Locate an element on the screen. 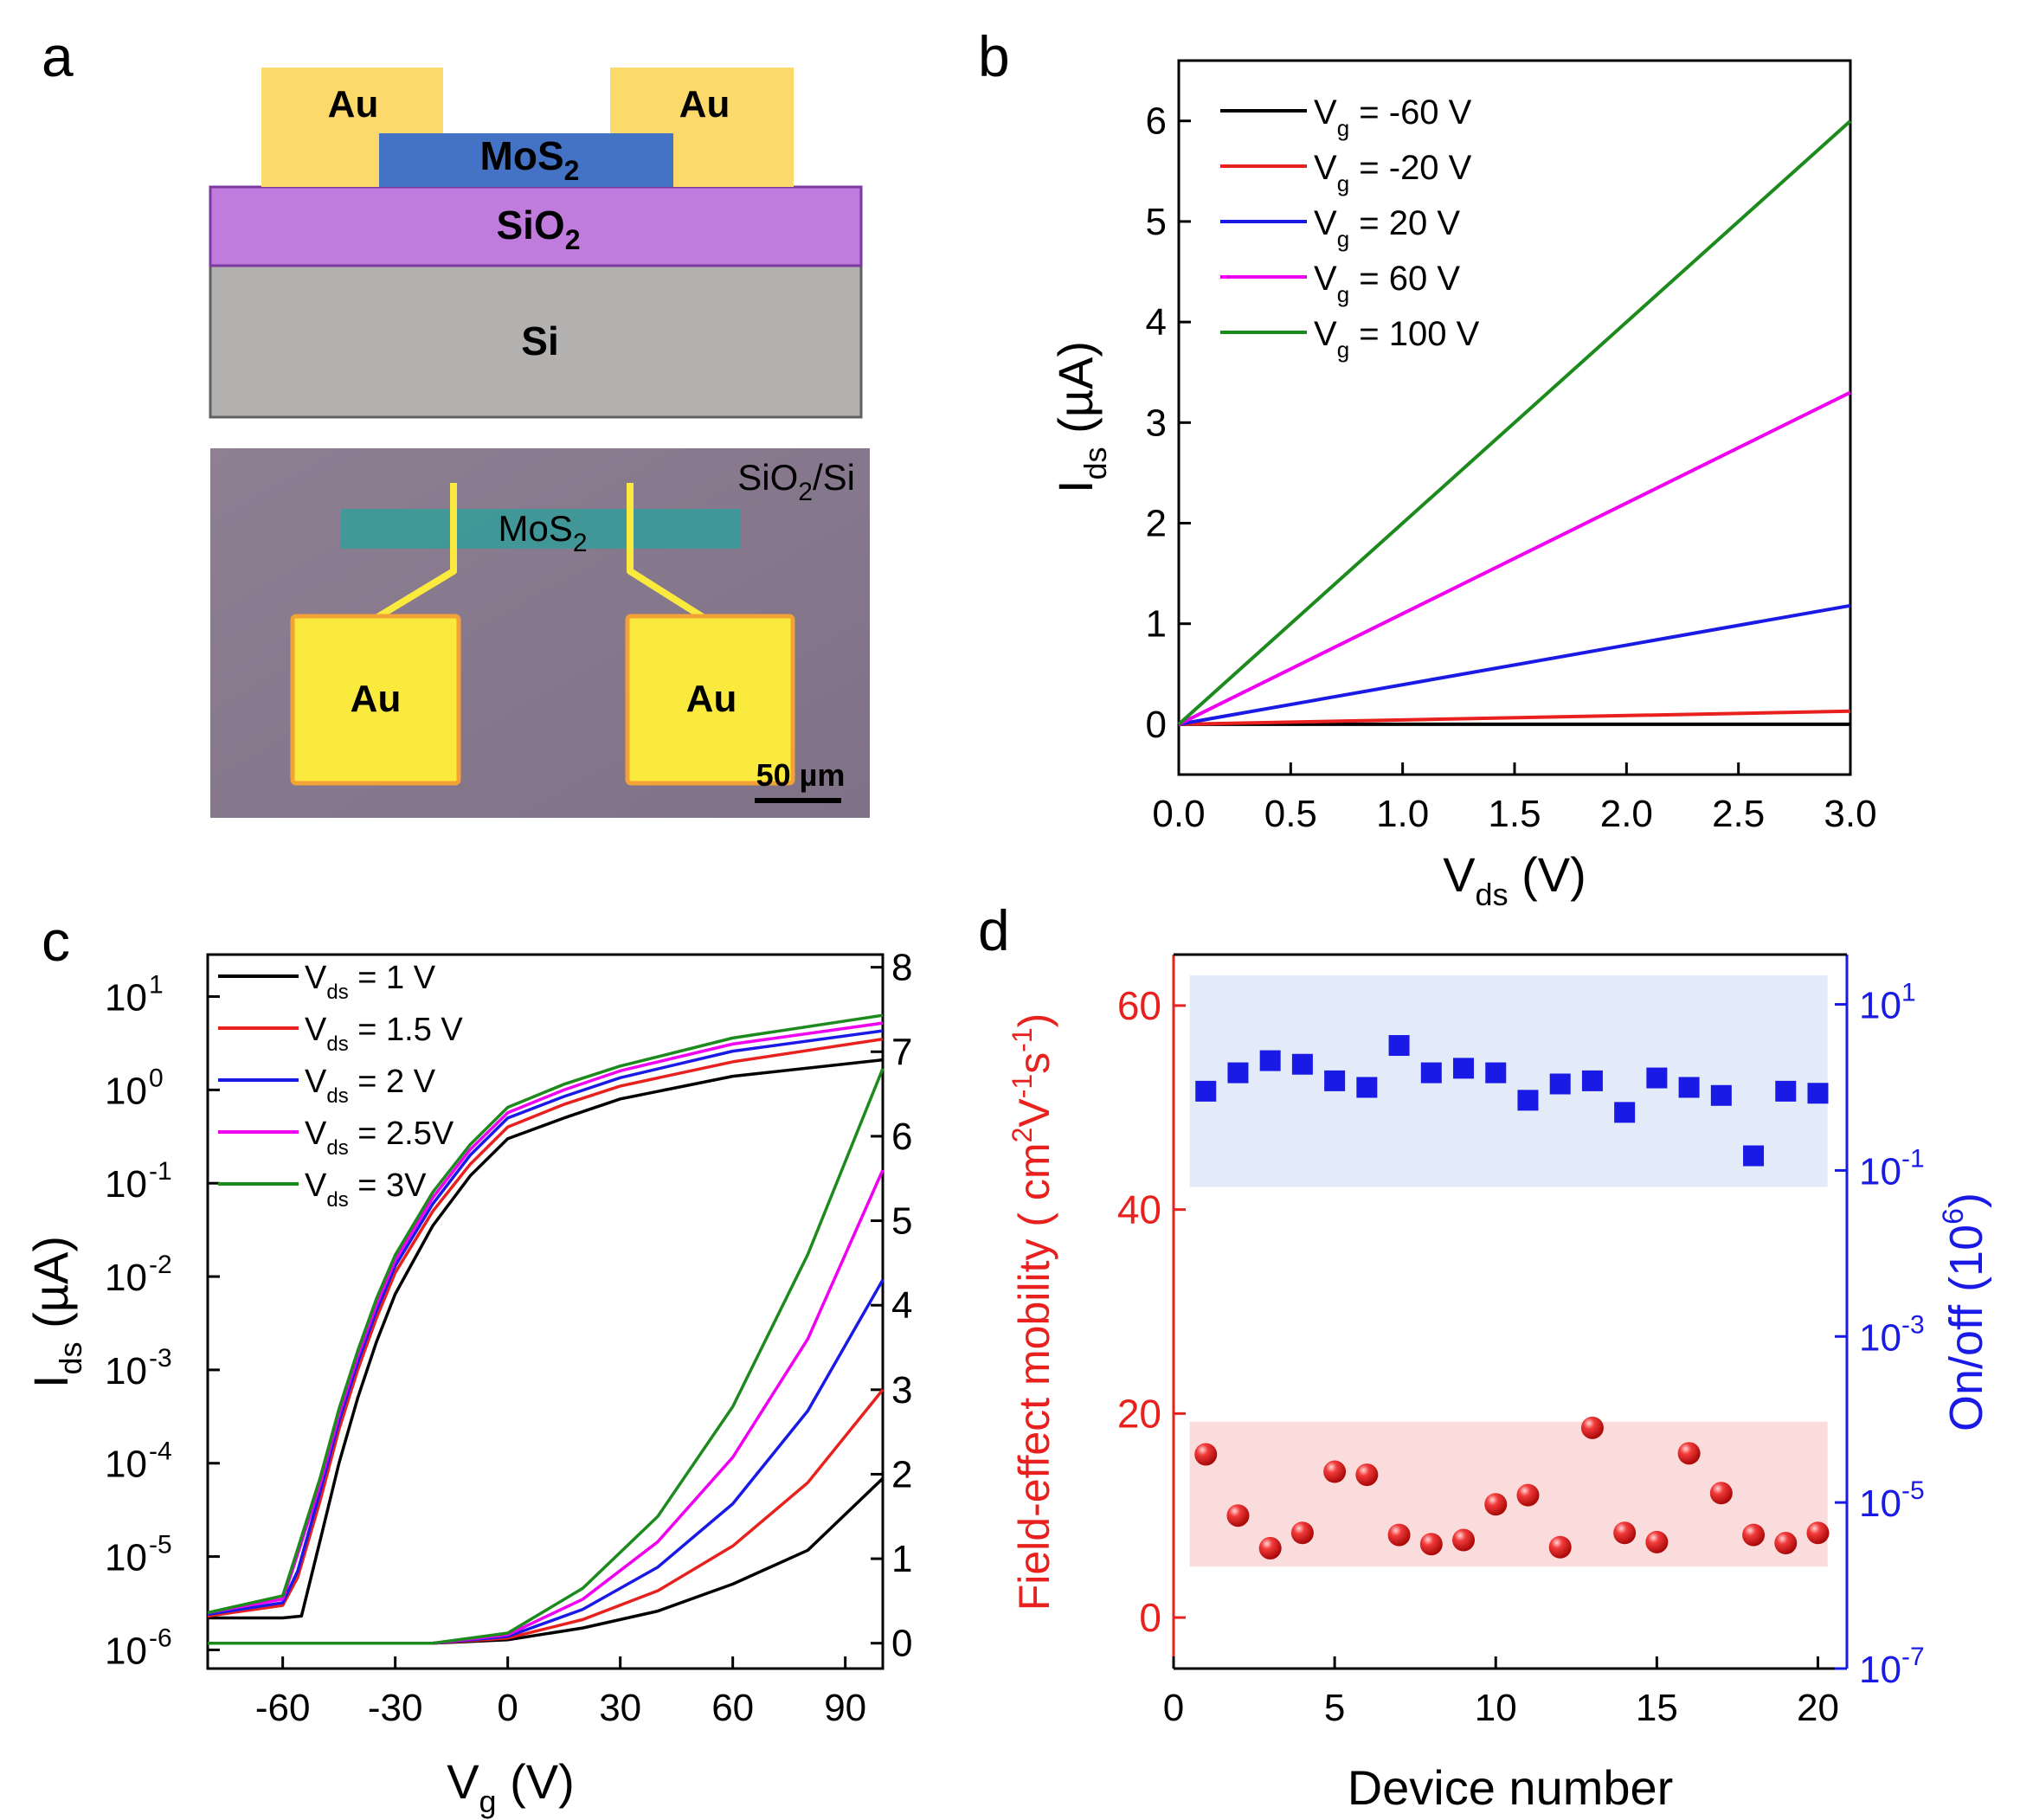 The image size is (2020, 1820). y-right-d-exp: 6 is located at coordinates (1953, 1216).